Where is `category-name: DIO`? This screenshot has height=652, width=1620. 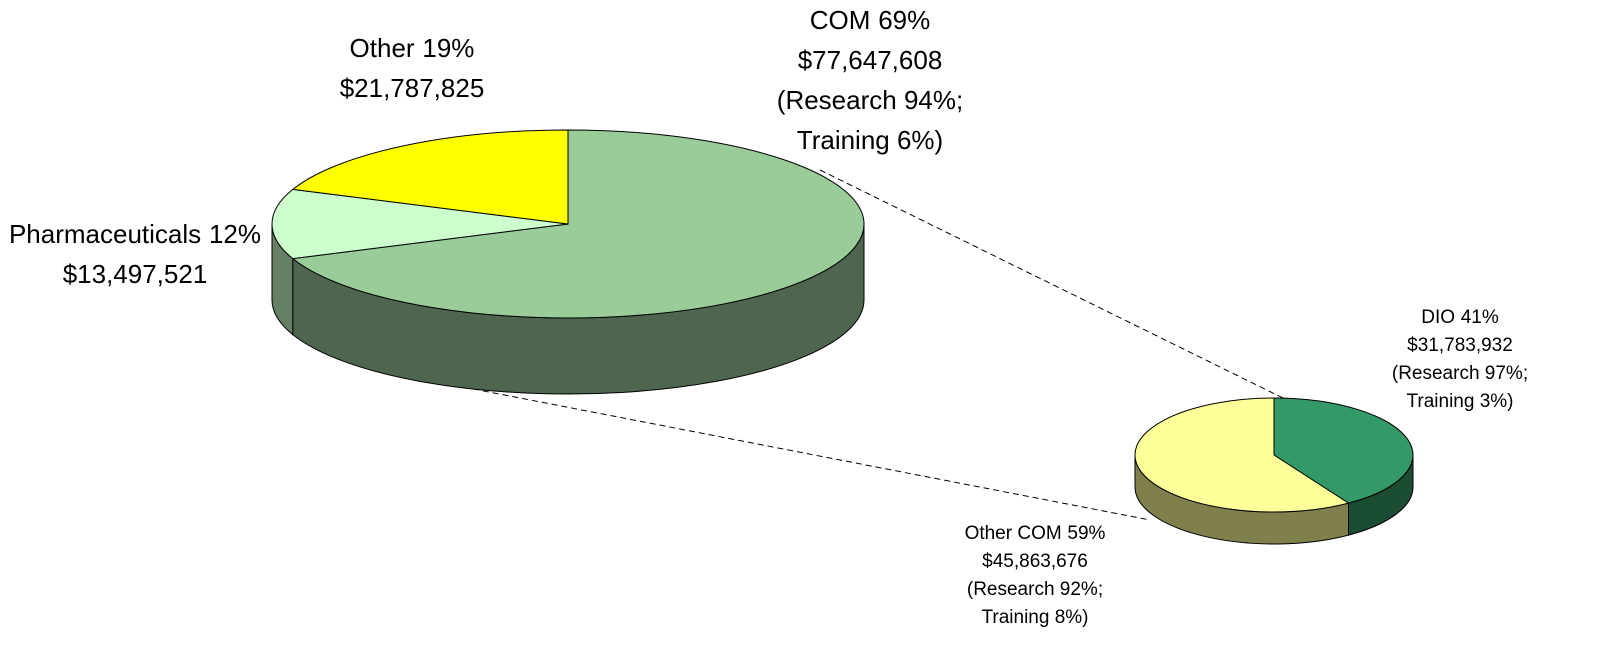
category-name: DIO is located at coordinates (1438, 317).